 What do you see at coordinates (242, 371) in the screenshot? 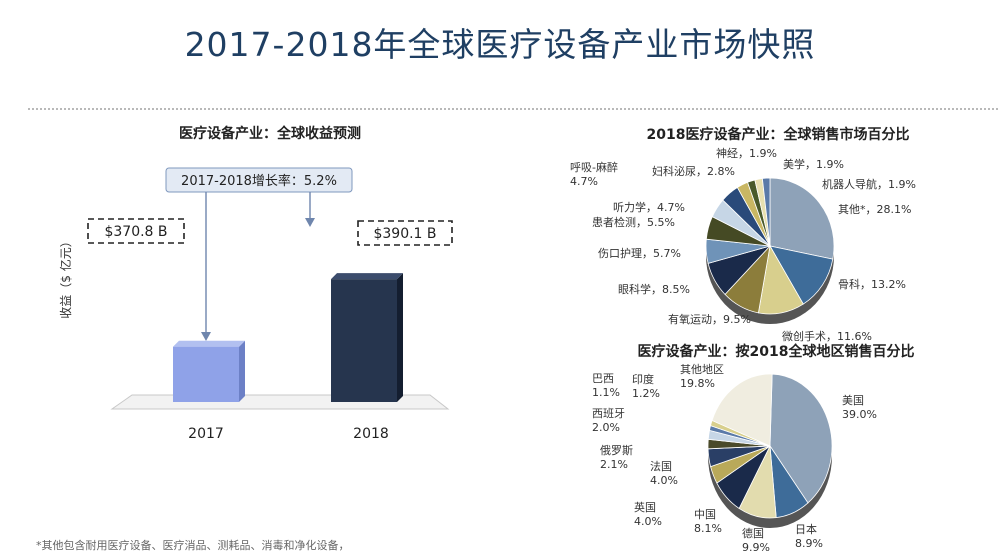
I see `bar-side-2017` at bounding box center [242, 371].